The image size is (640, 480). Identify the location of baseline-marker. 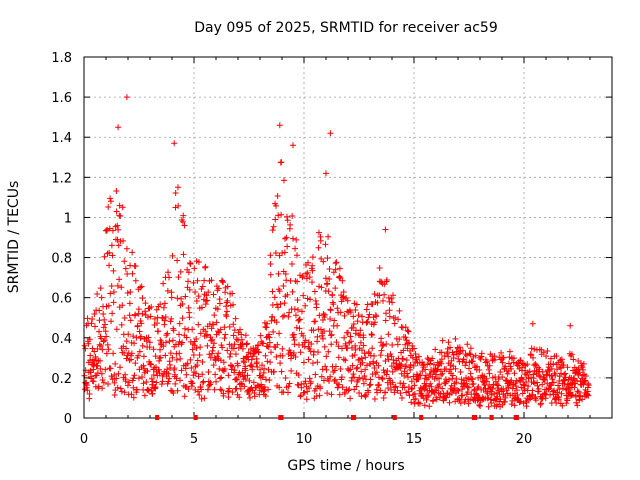
(280, 417).